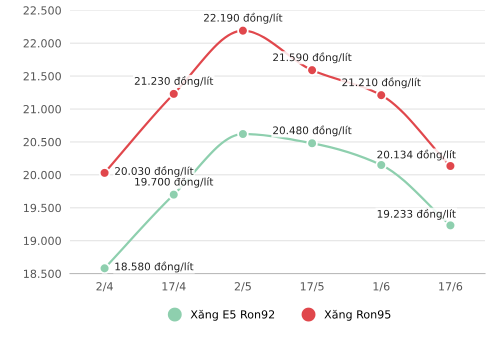 The image size is (500, 342). What do you see at coordinates (42, 142) in the screenshot?
I see `y-tick-label: 20.500` at bounding box center [42, 142].